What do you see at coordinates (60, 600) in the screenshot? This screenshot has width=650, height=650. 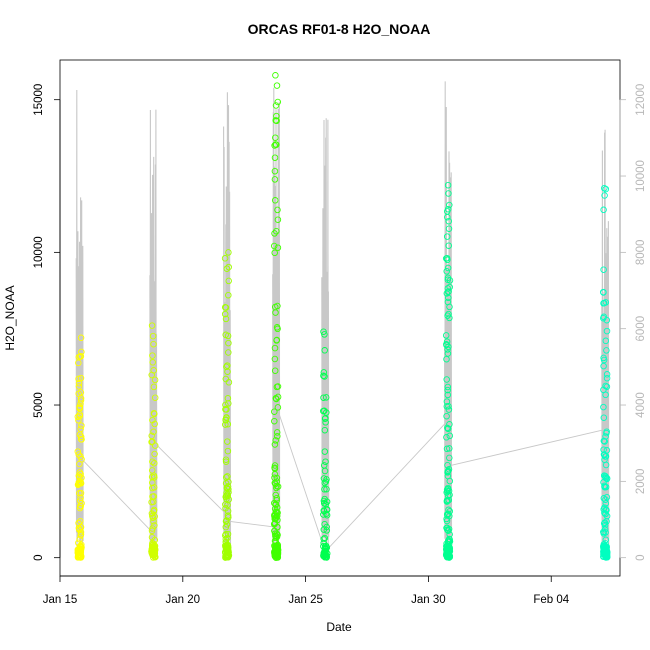 I see `x-tick-label-0: Jan 15` at bounding box center [60, 600].